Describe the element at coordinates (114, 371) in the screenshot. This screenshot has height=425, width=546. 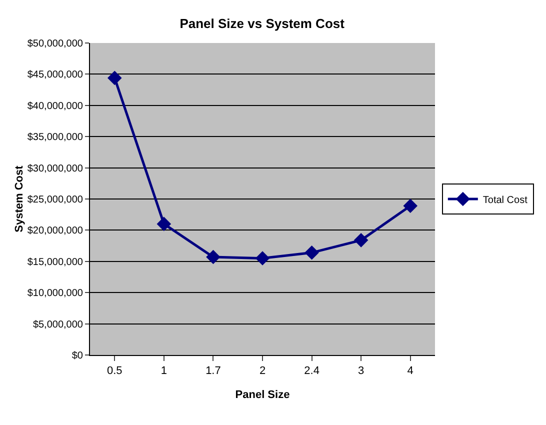
I see `x-tick-label: 0.5` at that location.